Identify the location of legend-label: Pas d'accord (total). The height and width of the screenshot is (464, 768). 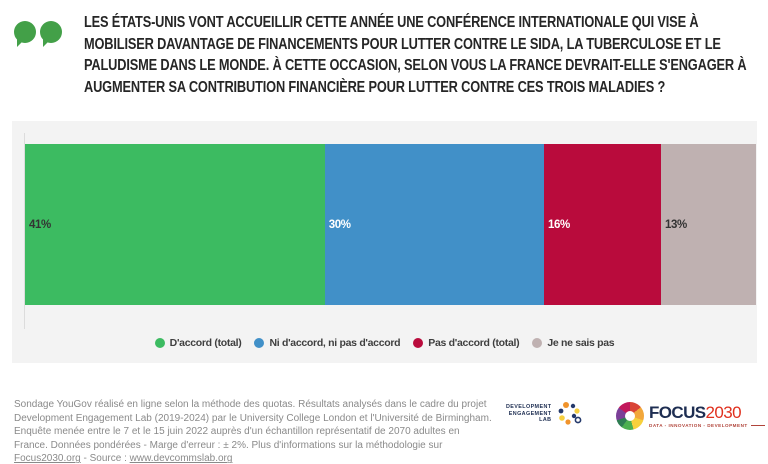
(474, 343).